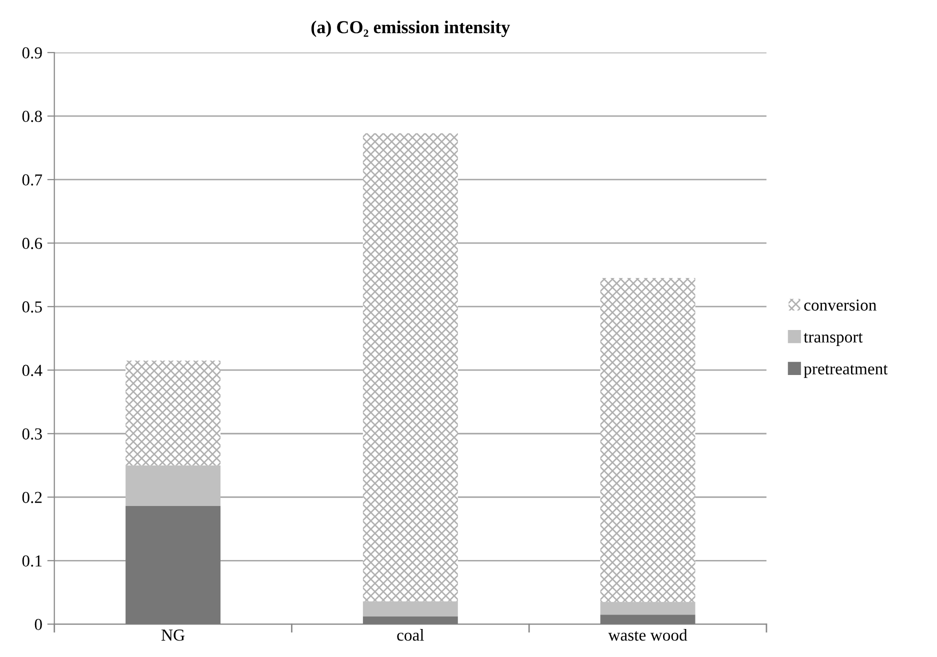 This screenshot has width=937, height=657. I want to click on y-tick-label: 0.8, so click(32, 116).